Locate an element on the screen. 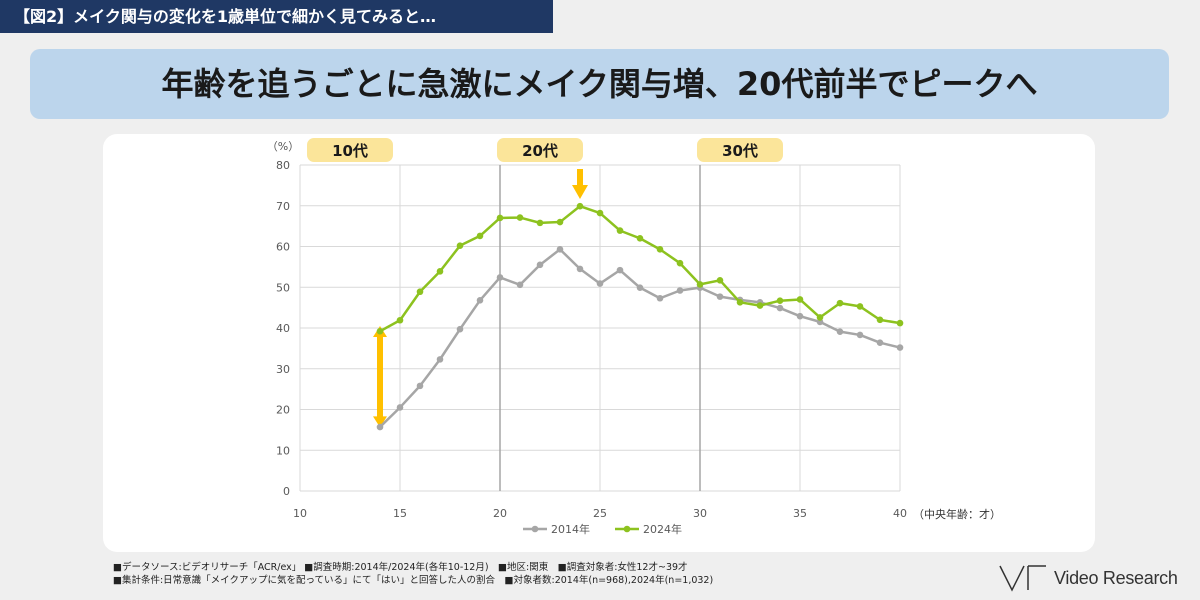 The height and width of the screenshot is (600, 1200). logo-text: Video Research is located at coordinates (1116, 578).